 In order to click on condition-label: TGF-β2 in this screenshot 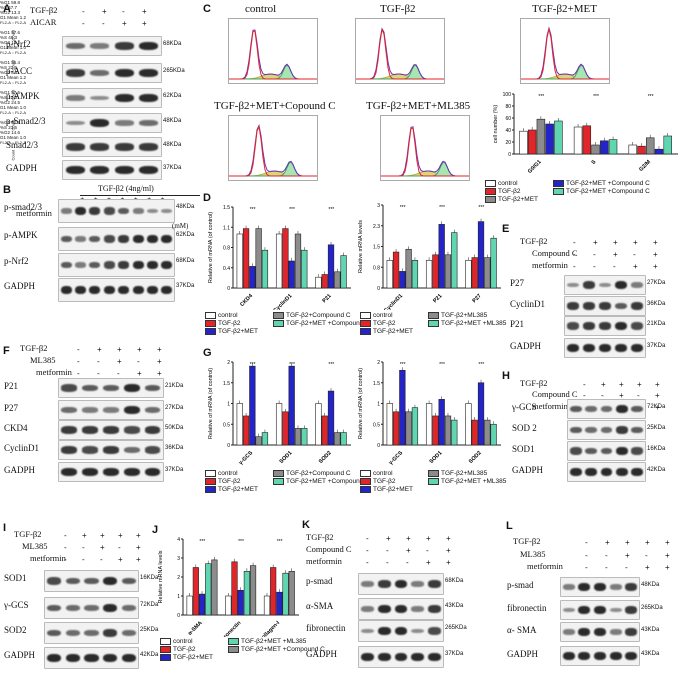, I will do `click(34, 348)`.